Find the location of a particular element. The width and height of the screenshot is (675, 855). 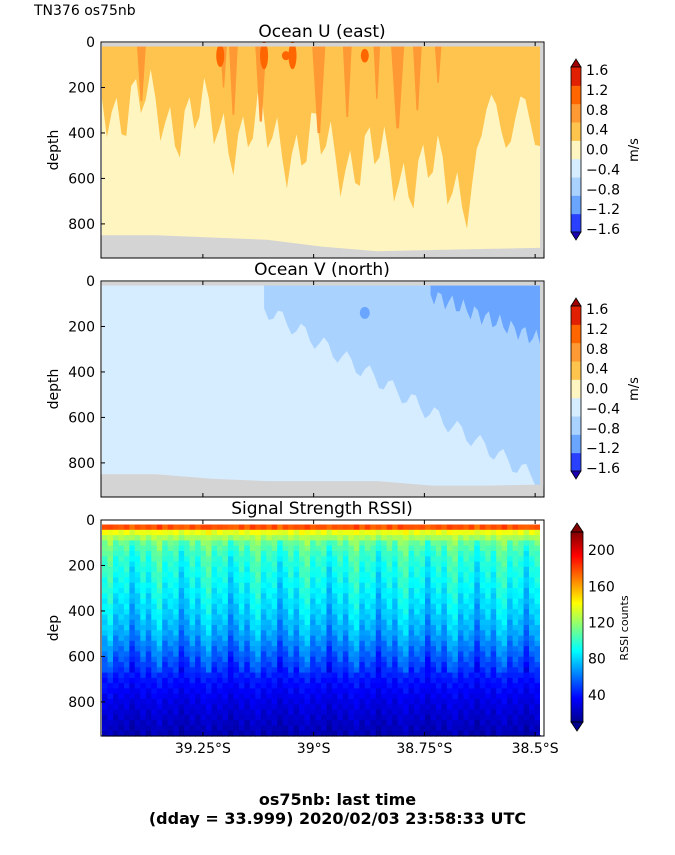

colorbar-extend-top is located at coordinates (576, 63).